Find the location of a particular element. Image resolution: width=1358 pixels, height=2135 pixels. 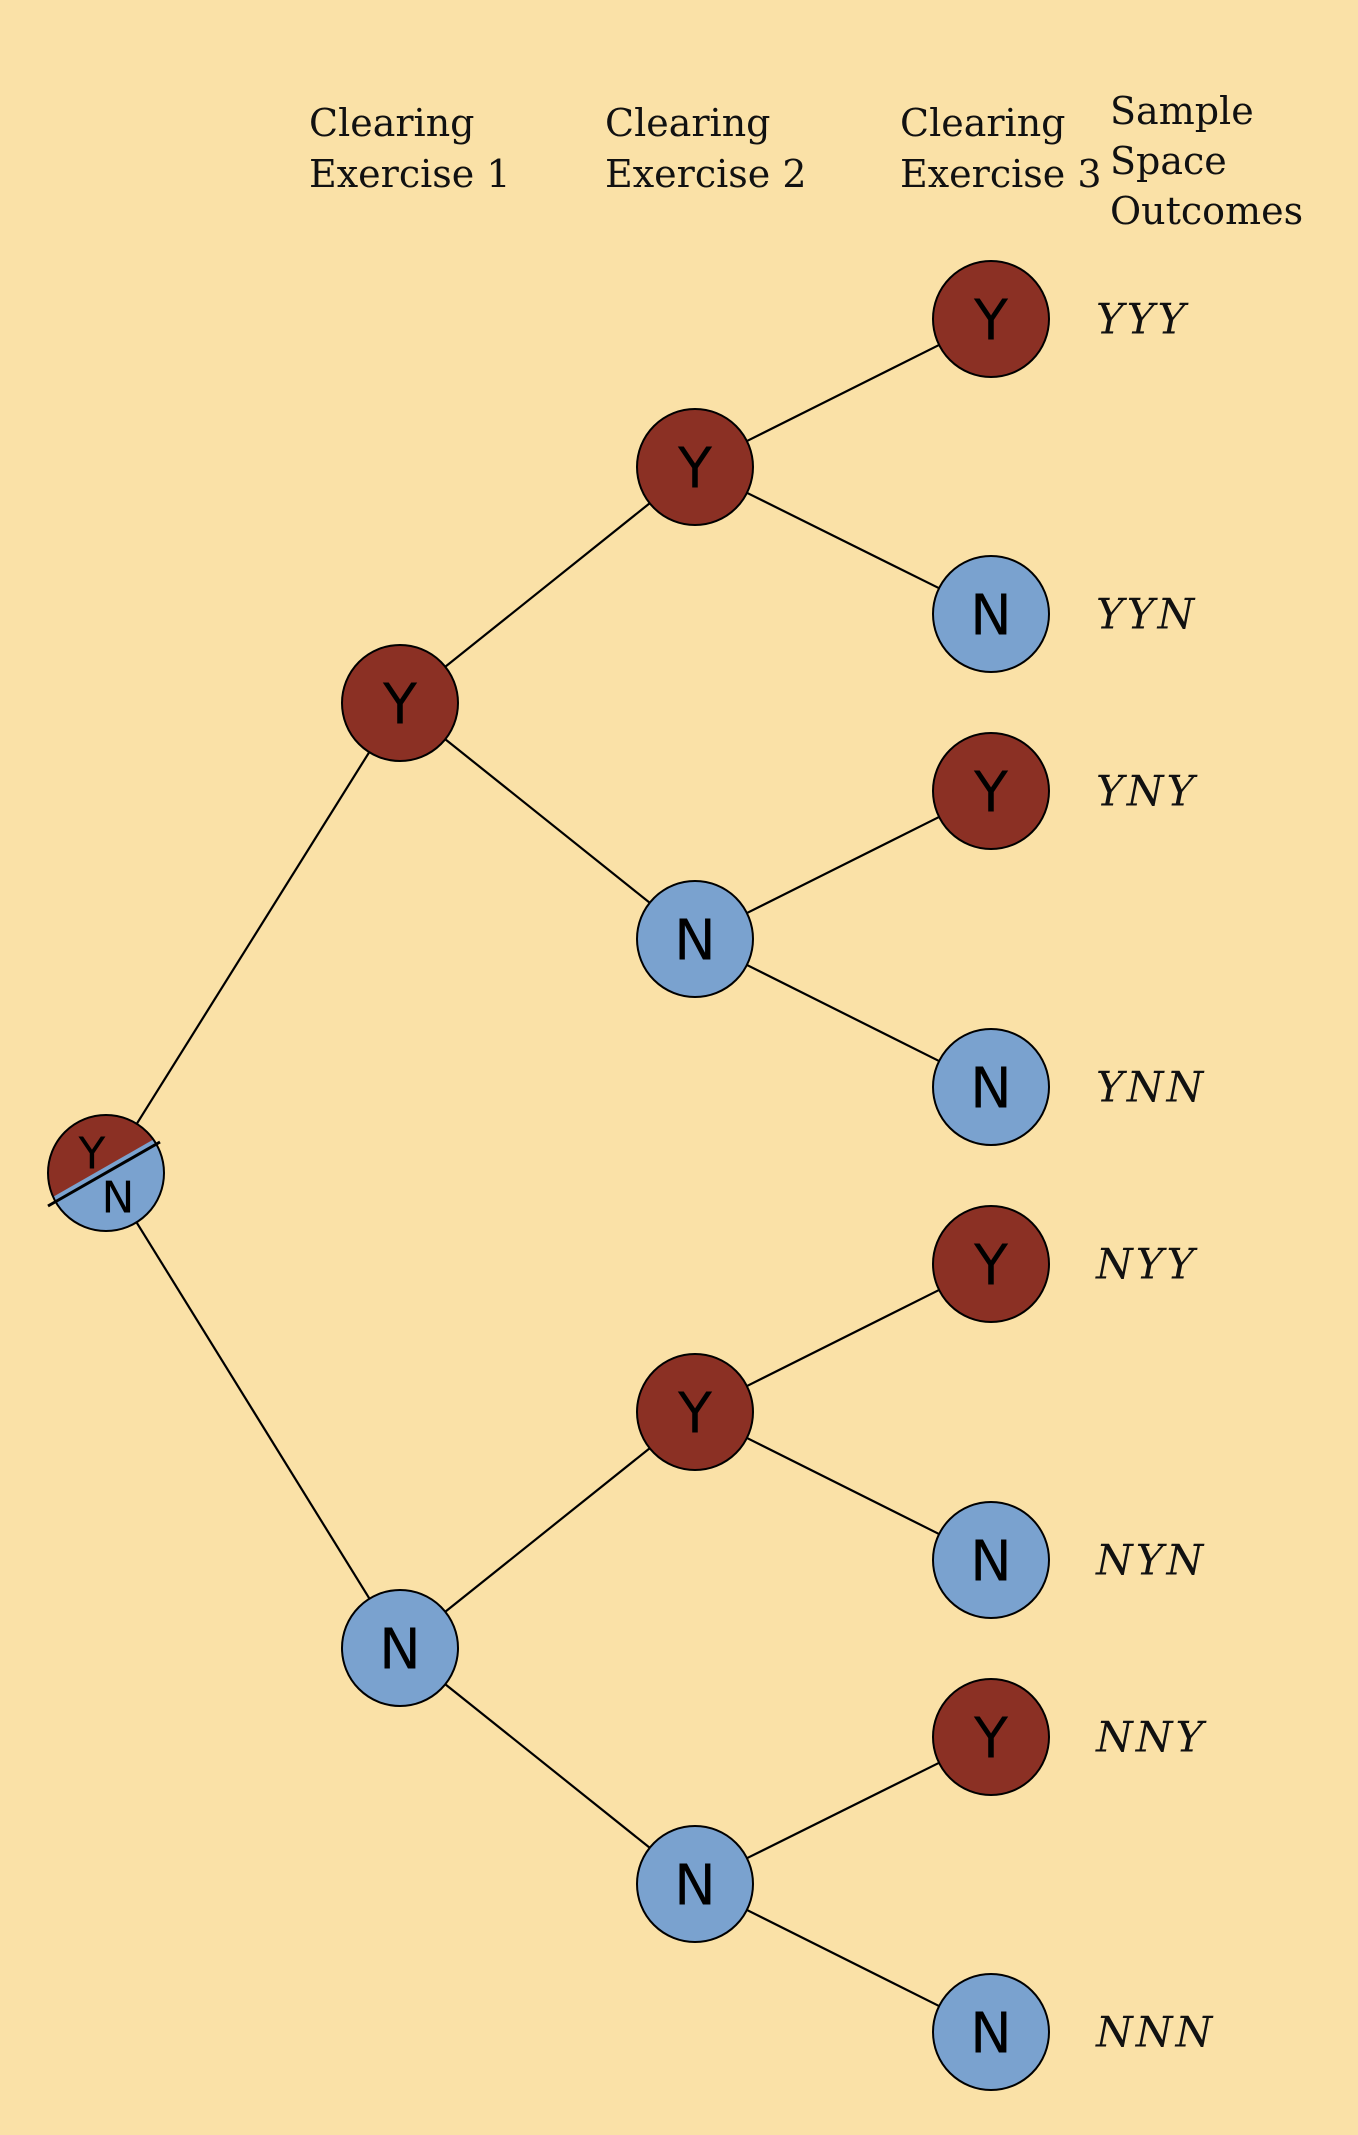

outcome-yyn: YYN is located at coordinates (1146, 614).